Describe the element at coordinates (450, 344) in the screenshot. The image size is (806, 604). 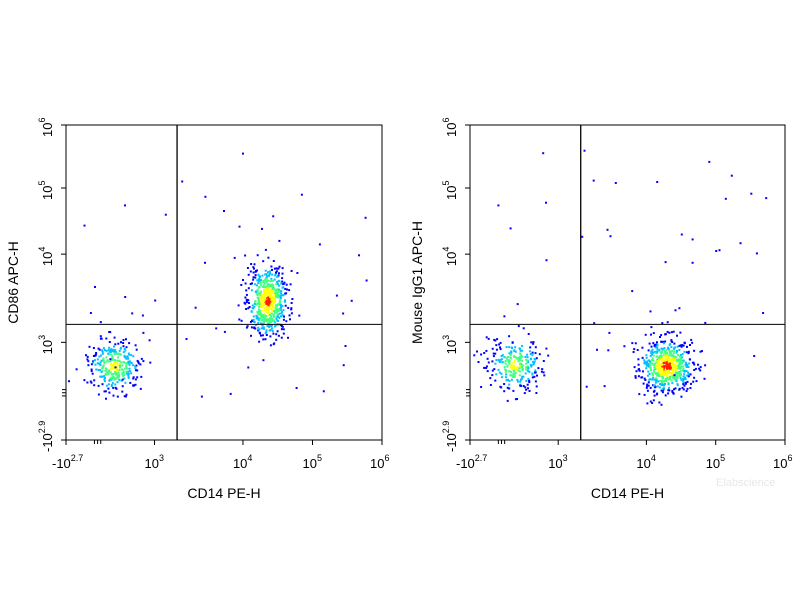
I see `y-tick-label: 103` at that location.